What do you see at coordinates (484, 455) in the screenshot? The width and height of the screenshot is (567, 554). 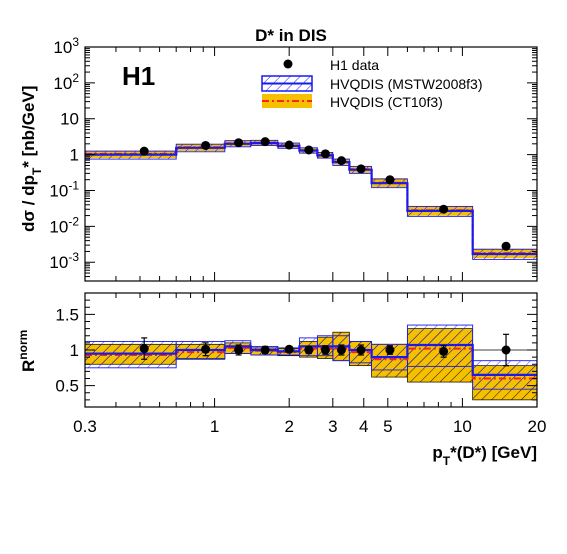 I see `x-axis-label: pT*(D*) [GeV]` at bounding box center [484, 455].